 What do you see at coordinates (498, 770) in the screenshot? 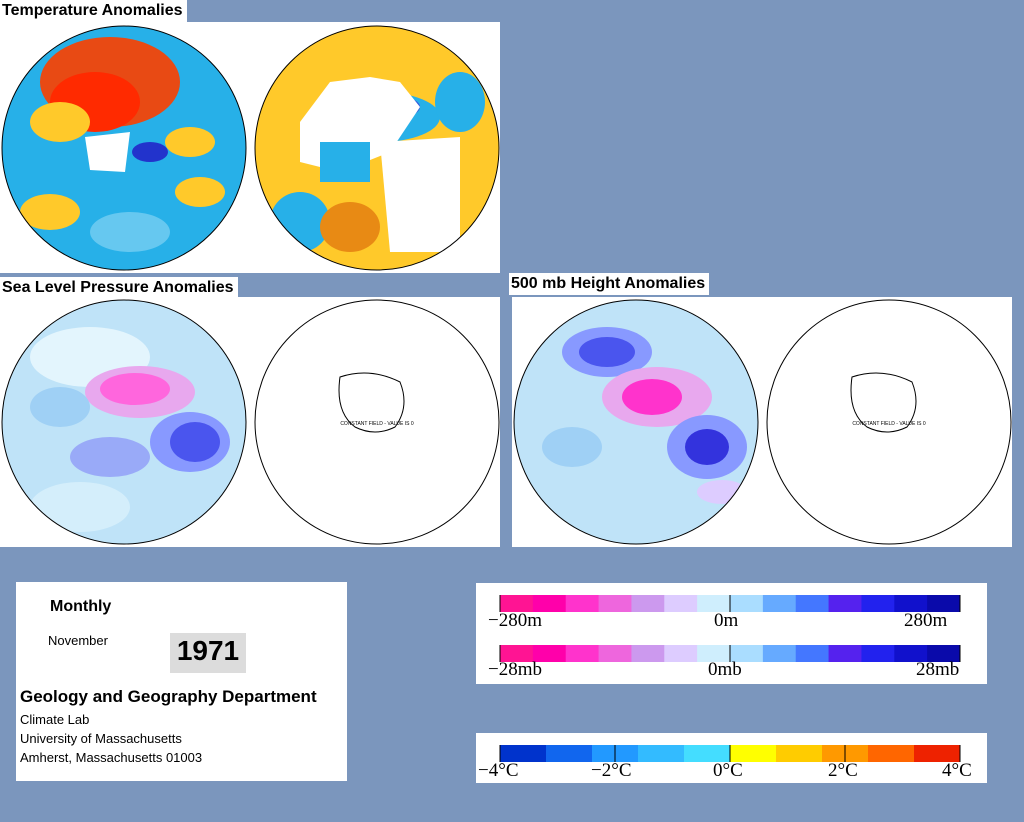
I see `temperature-legend-label-1: −4°C` at bounding box center [498, 770].